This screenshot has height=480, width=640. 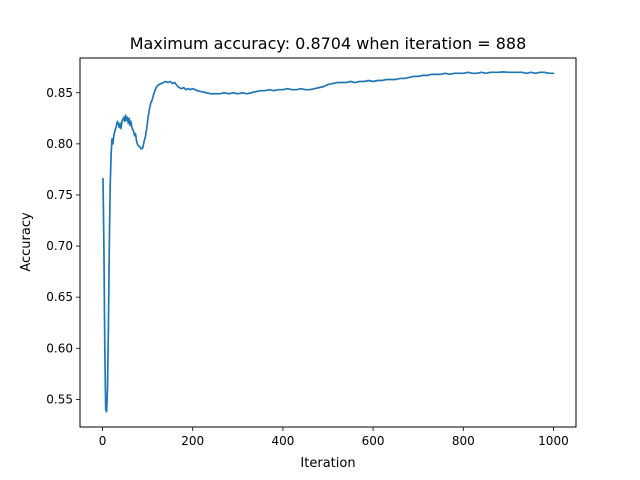 I want to click on y-tick-label: 0.55, so click(x=59, y=399).